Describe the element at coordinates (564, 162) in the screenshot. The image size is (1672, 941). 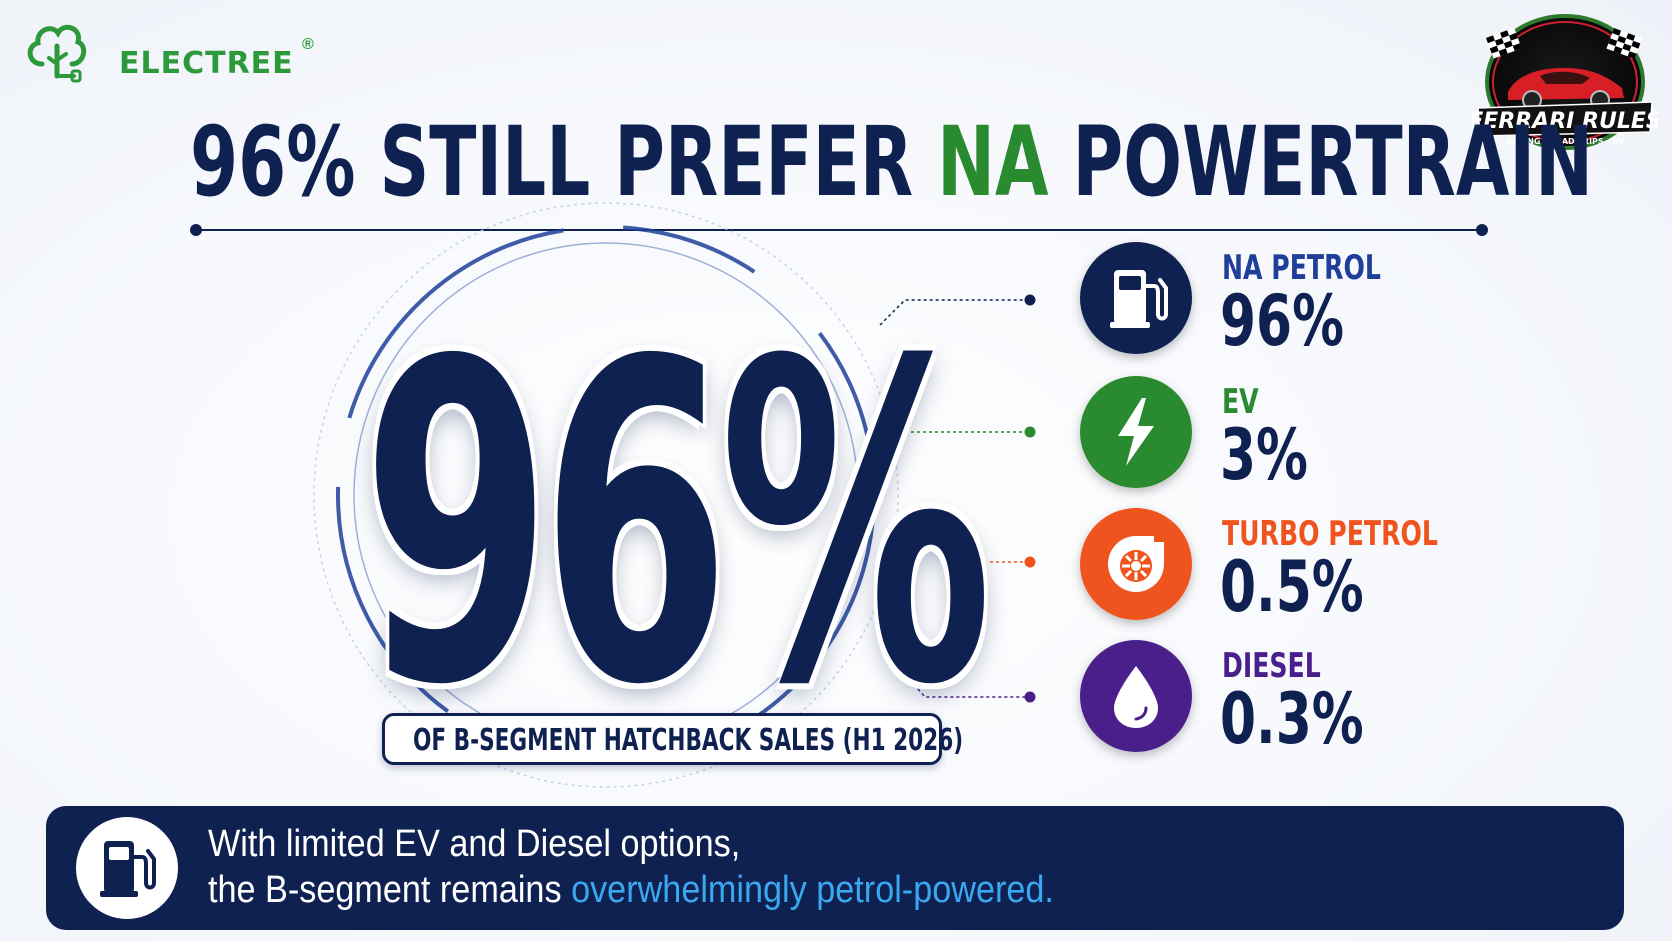
I see `headline-part1: 96% STILL PREFER` at that location.